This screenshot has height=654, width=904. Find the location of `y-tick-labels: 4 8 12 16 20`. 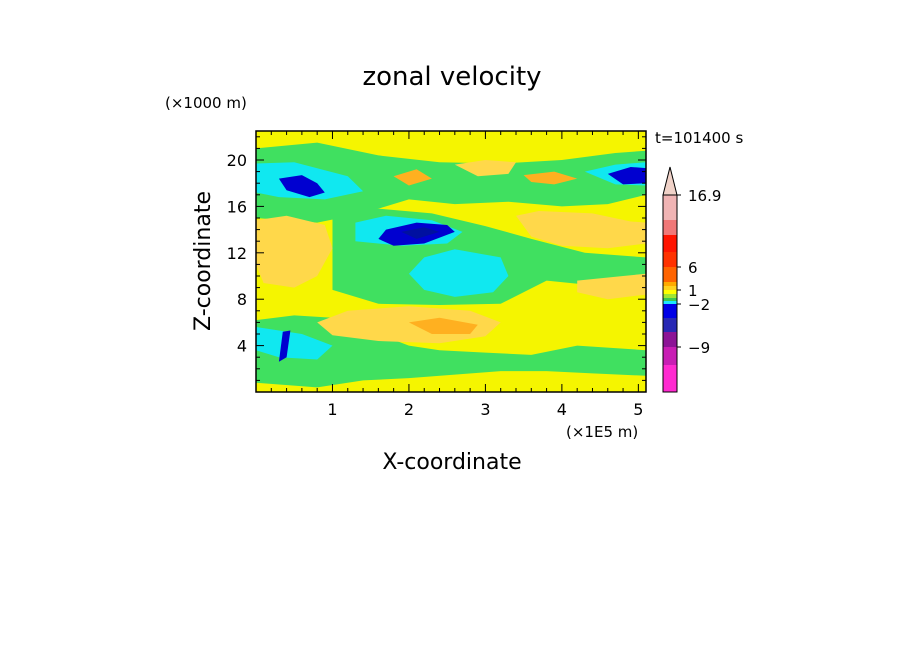

y-tick-labels: 4 8 12 16 20 is located at coordinates (237, 253).